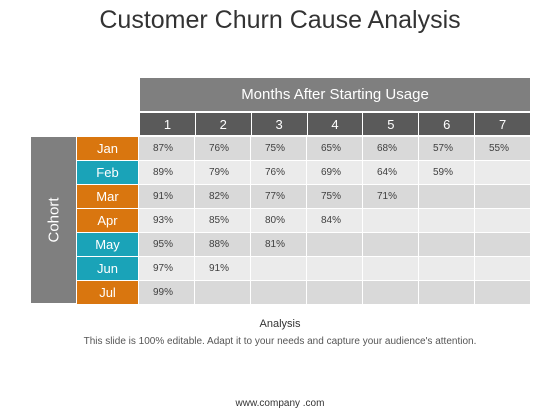 The height and width of the screenshot is (420, 560). I want to click on month-label: Jun, so click(108, 268).